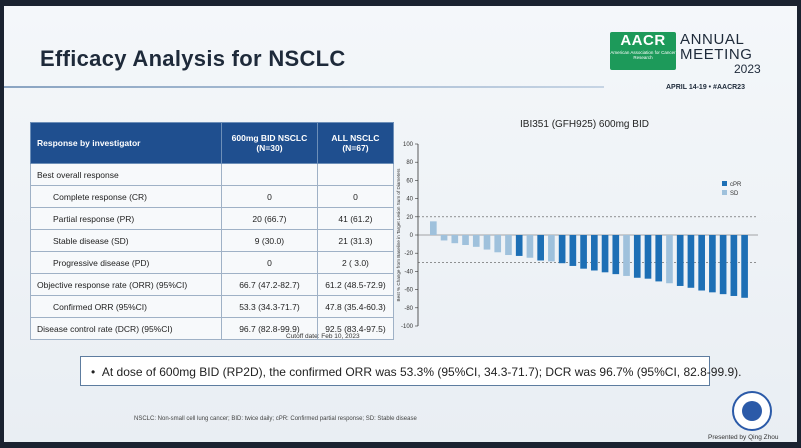 This screenshot has height=448, width=801. I want to click on row-value: 61.2 (48.5-72.9), so click(355, 284).